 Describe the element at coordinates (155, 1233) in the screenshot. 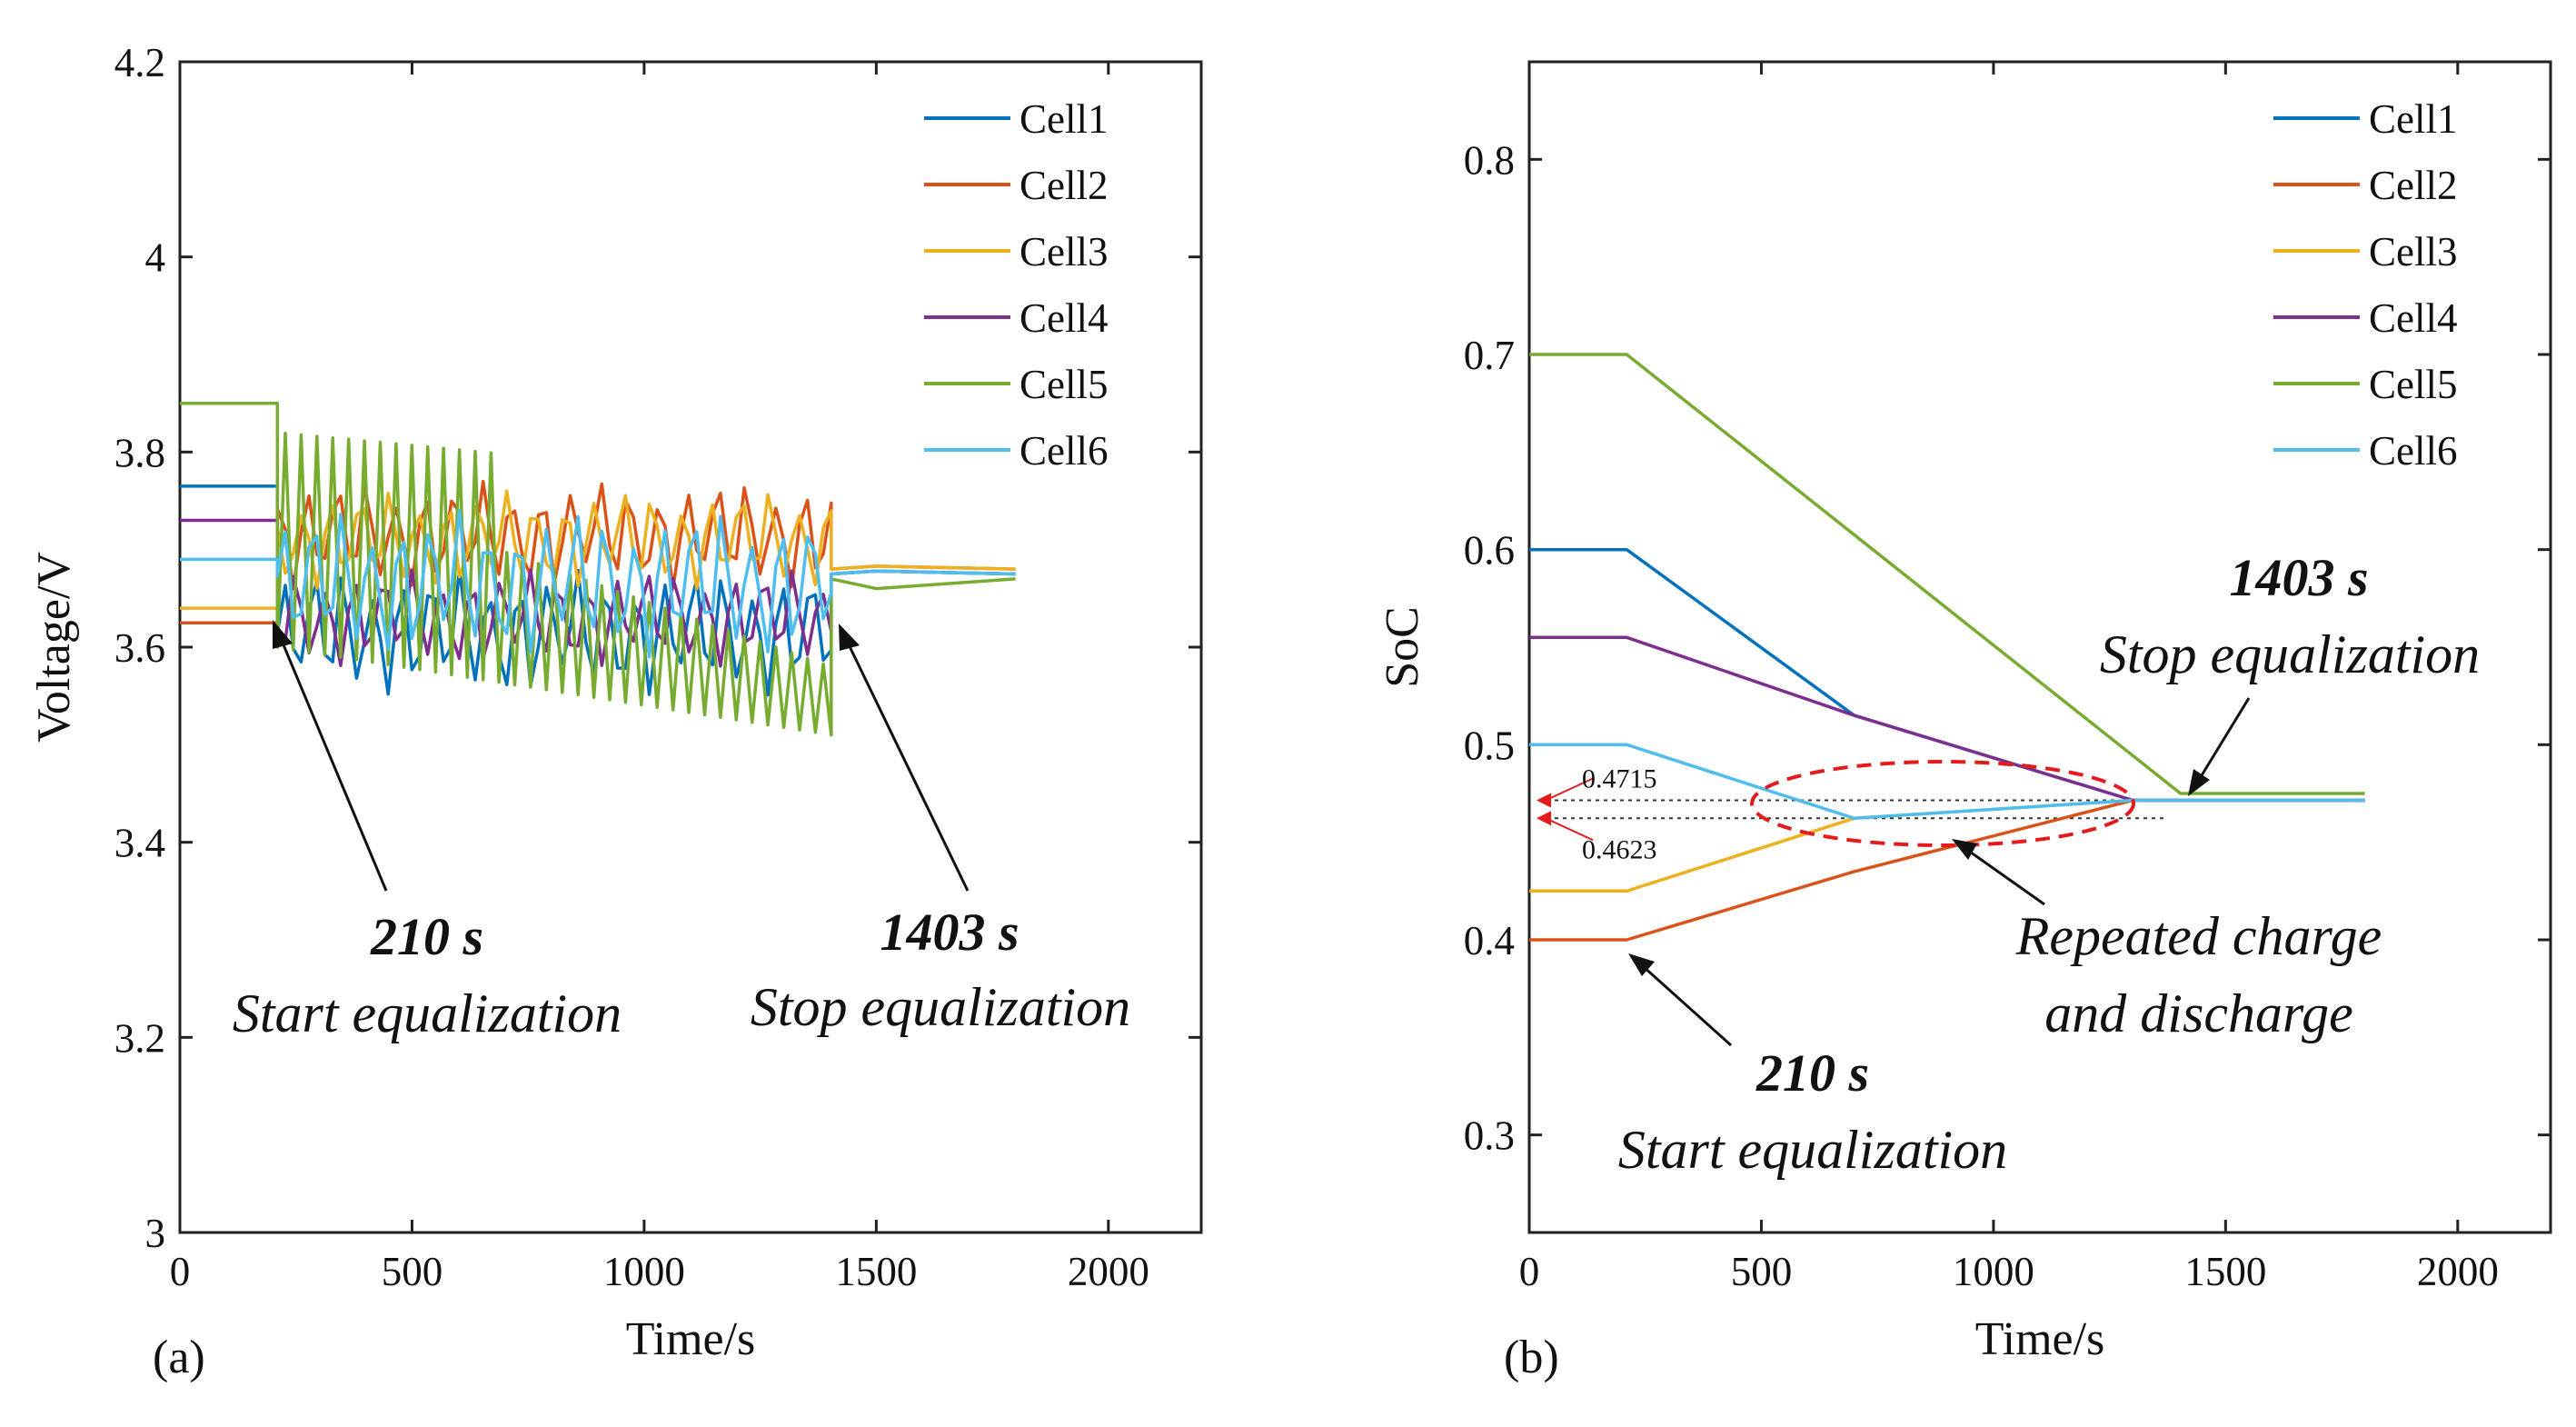

I see `y-tick-label: 3` at that location.